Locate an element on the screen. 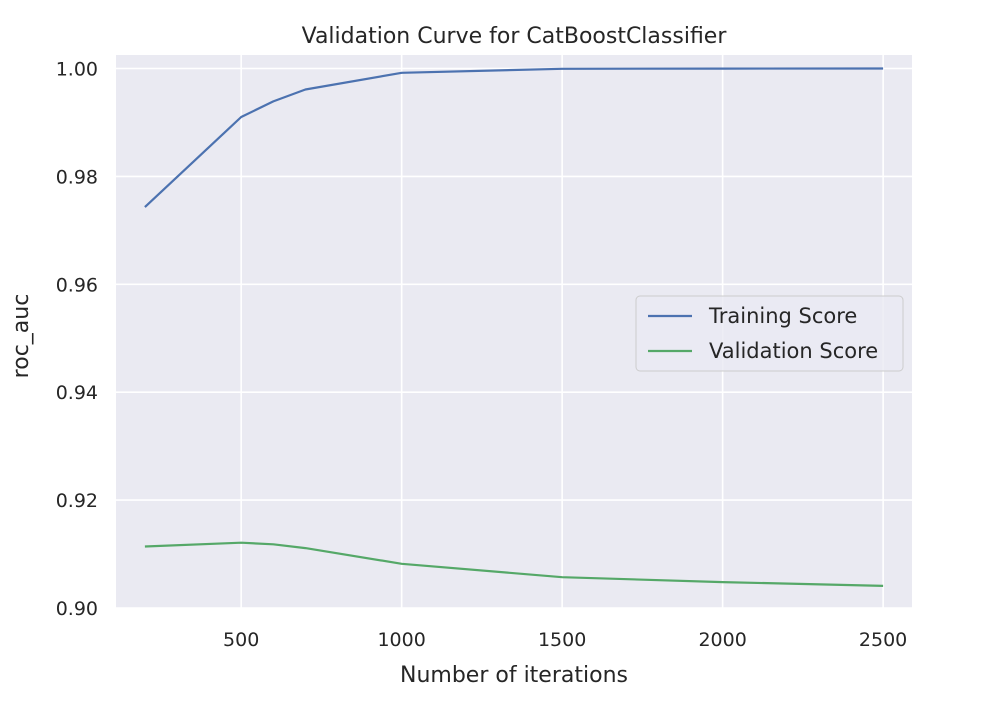  x-tick-label: 2000 is located at coordinates (722, 640).